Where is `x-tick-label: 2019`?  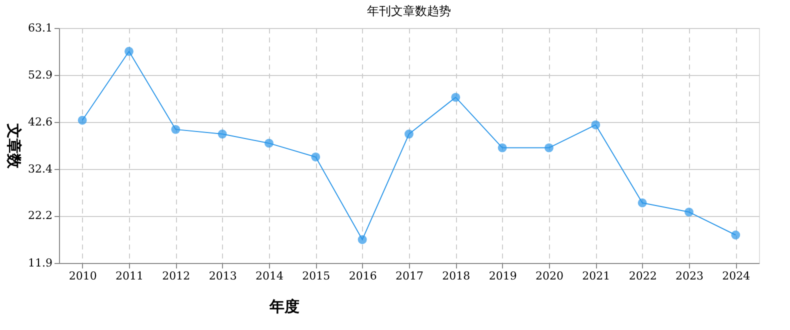
x-tick-label: 2019 is located at coordinates (502, 276).